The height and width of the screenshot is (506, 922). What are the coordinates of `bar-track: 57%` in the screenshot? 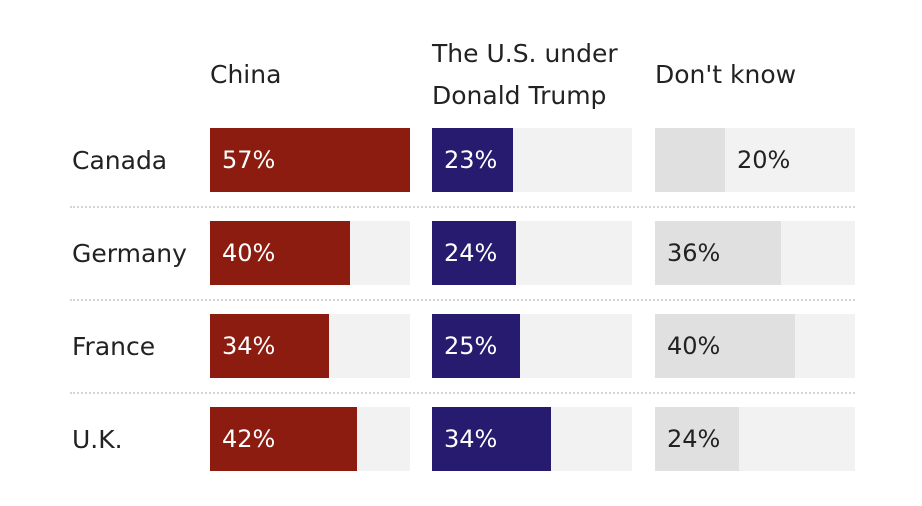 It's located at (310, 160).